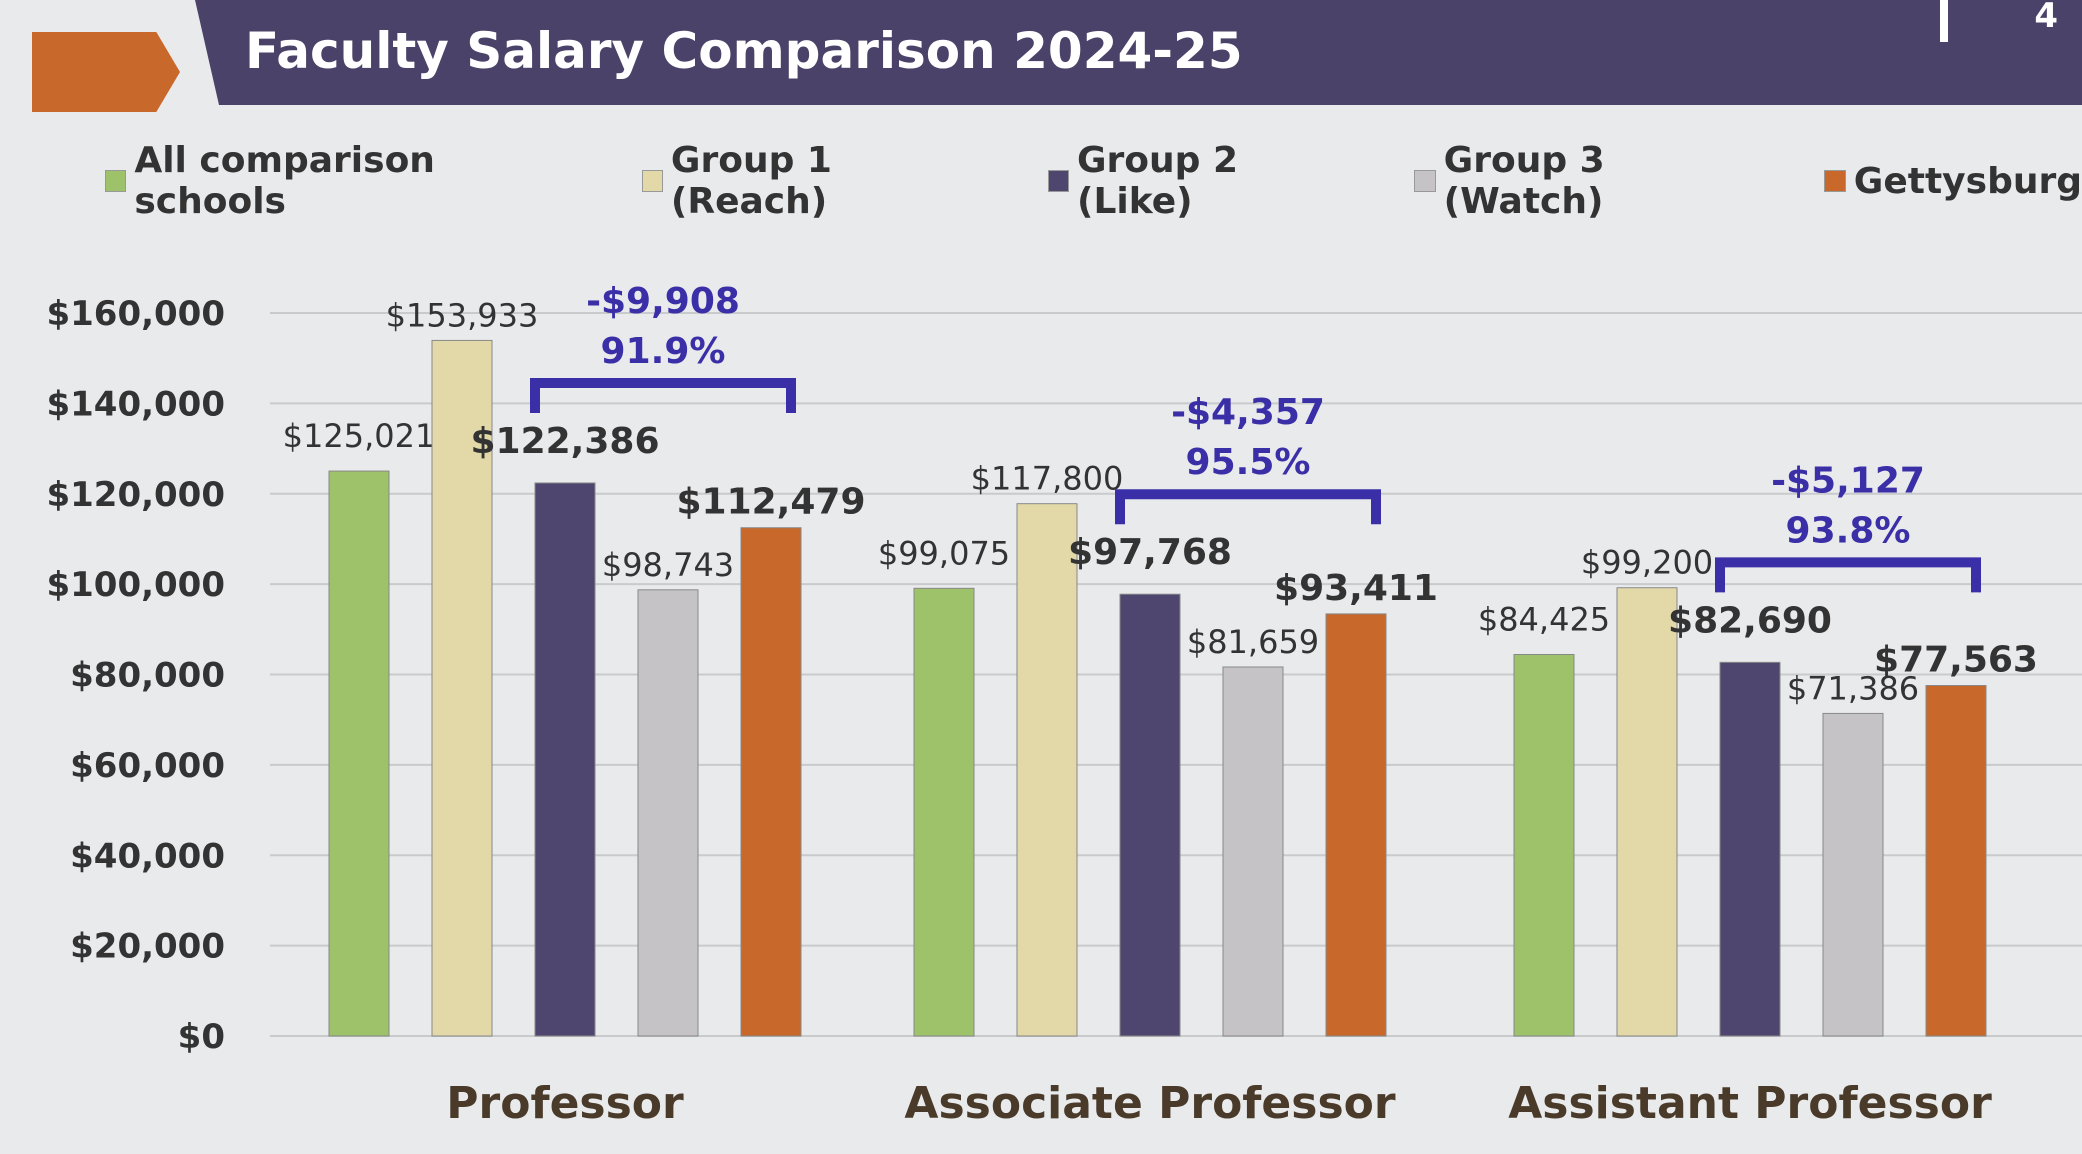  Describe the element at coordinates (1647, 563) in the screenshot. I see `data-label: $99,200` at that location.